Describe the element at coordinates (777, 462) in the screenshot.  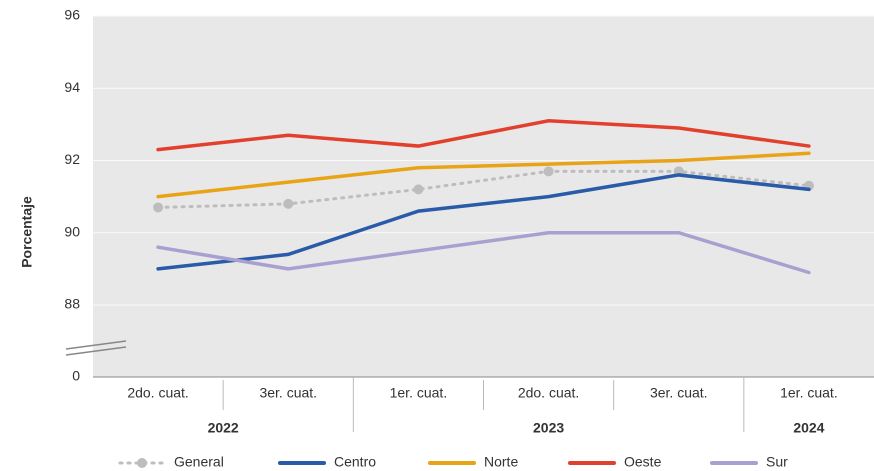
I see `legend-label: Sur` at that location.